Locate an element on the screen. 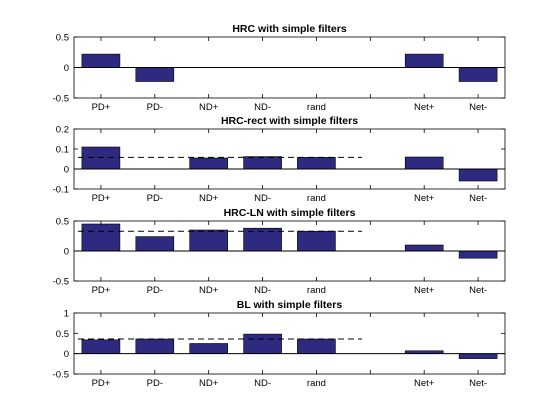  chart-title: BL with simple filters is located at coordinates (290, 305).